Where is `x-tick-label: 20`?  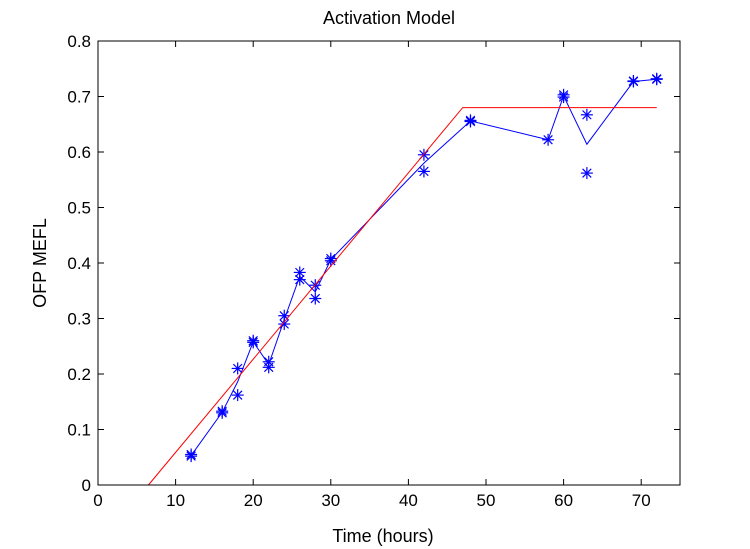 x-tick-label: 20 is located at coordinates (253, 500).